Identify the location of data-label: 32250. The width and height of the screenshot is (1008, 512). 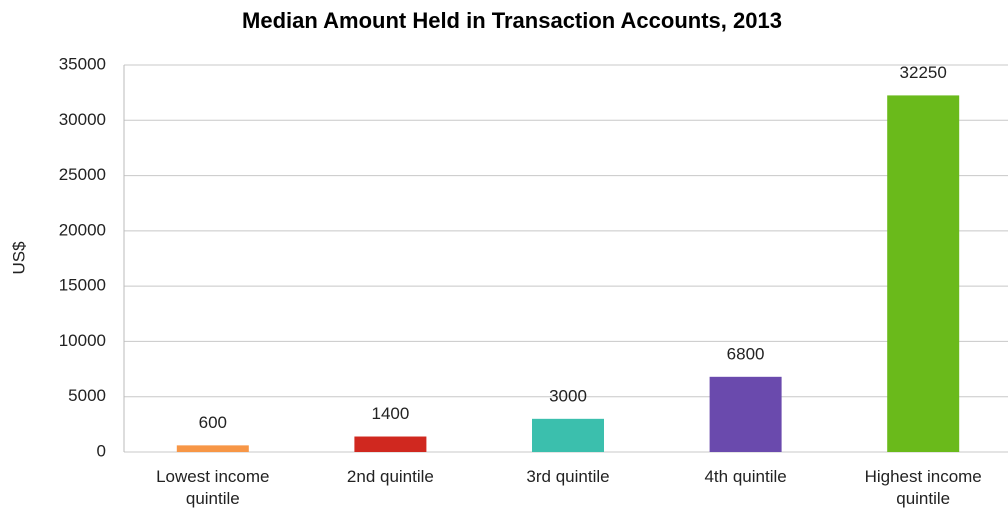
(923, 72).